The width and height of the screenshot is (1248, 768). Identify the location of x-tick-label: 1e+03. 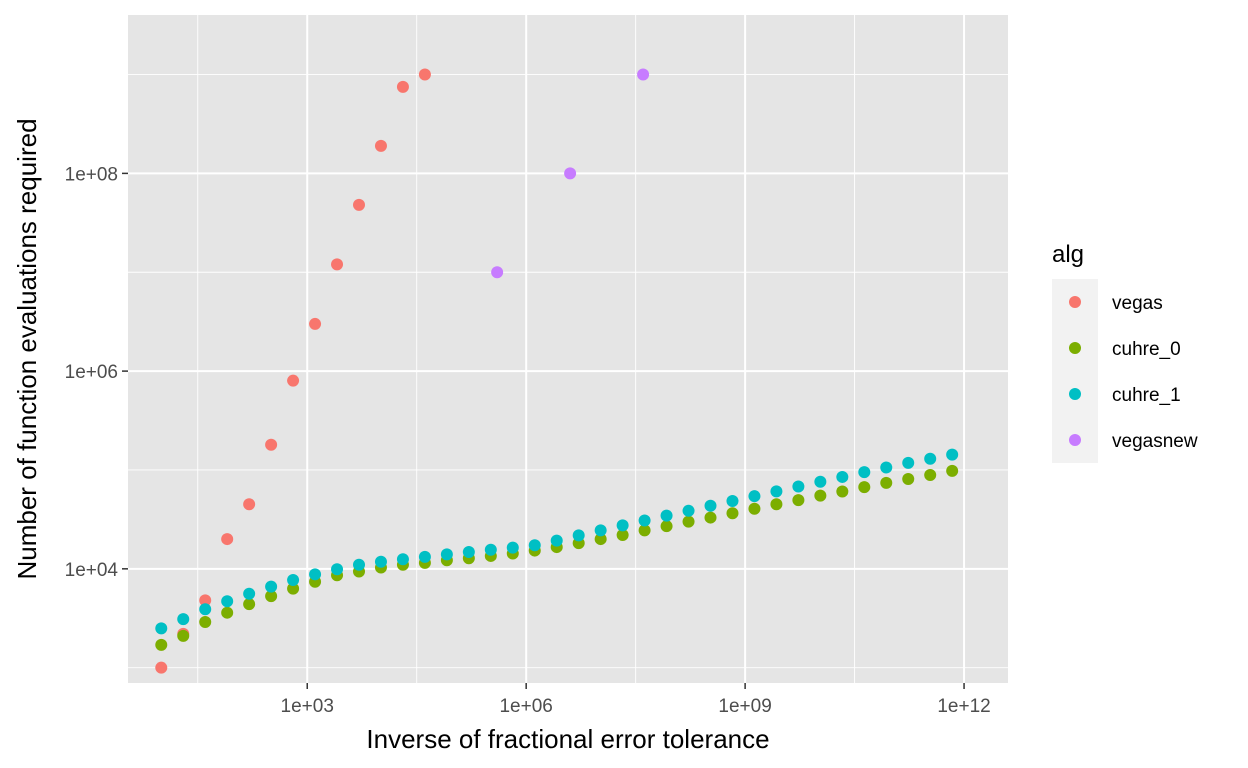
(307, 706).